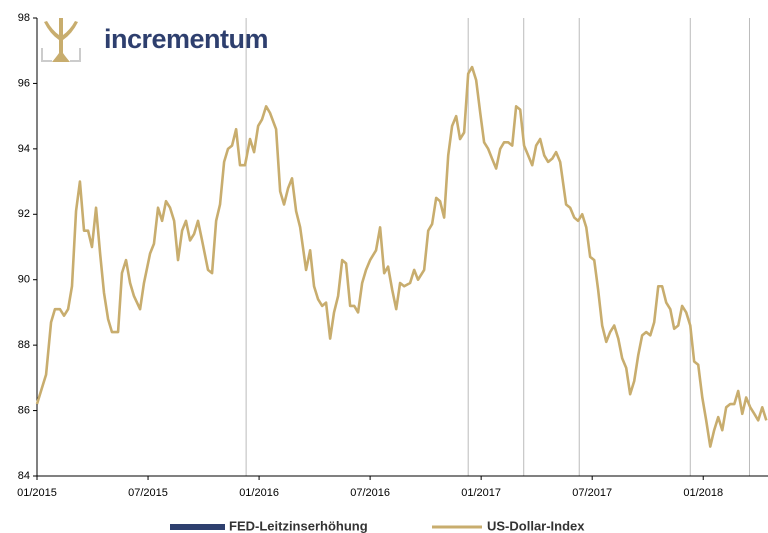 Image resolution: width=768 pixels, height=533 pixels. I want to click on logo-text: incrementum, so click(186, 39).